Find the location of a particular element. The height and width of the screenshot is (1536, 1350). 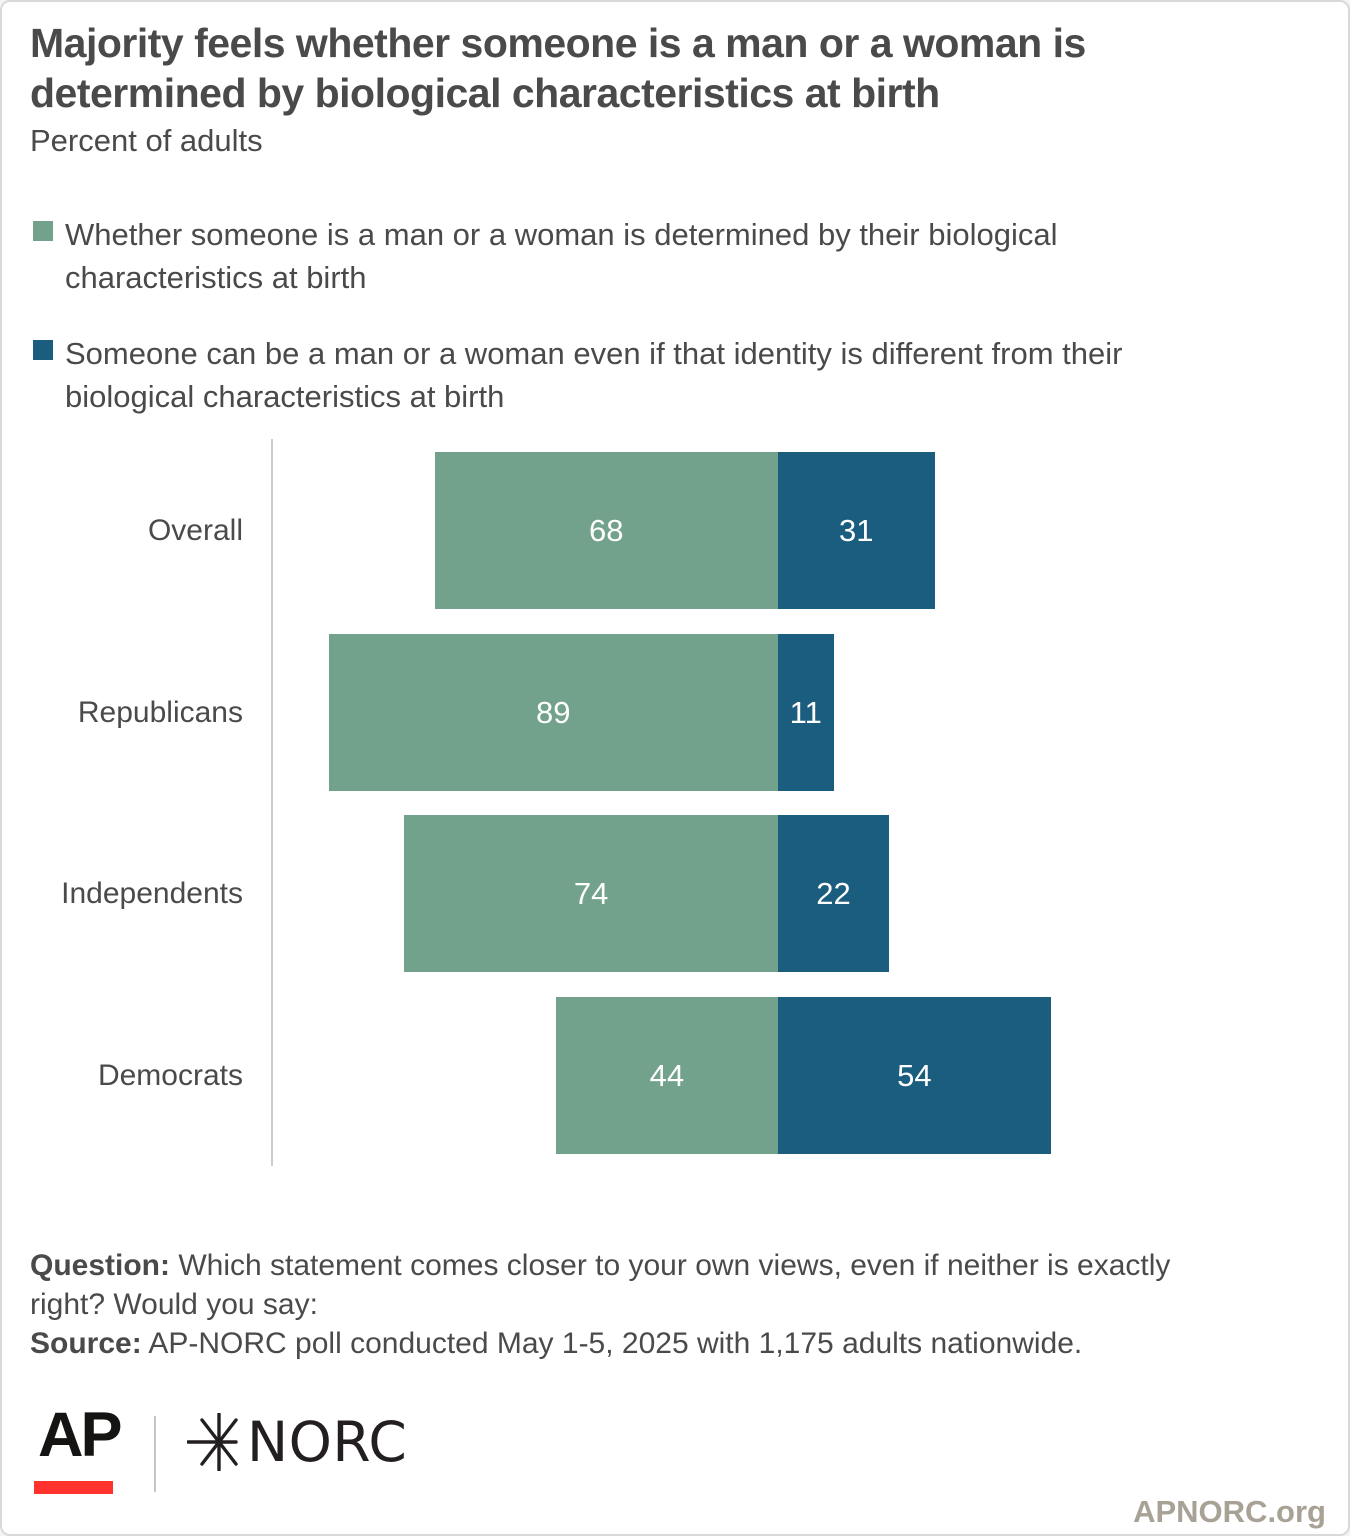

norc-star-icon is located at coordinates (212, 1442).